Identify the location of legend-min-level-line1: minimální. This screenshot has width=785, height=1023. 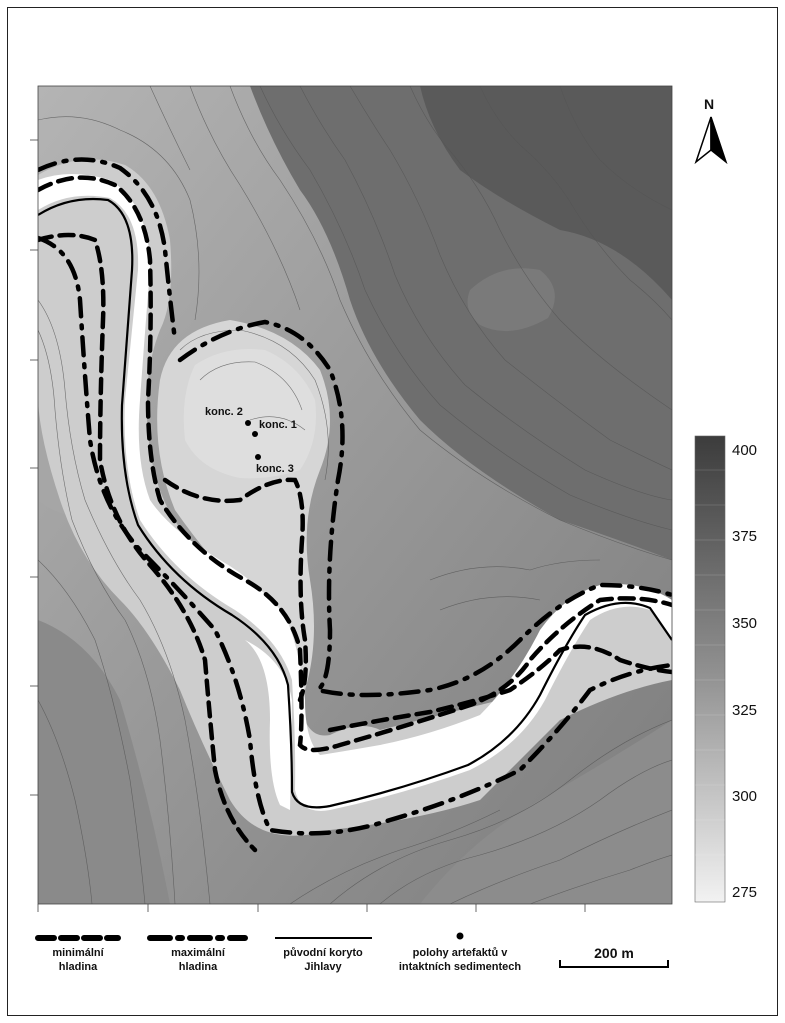
(78, 953).